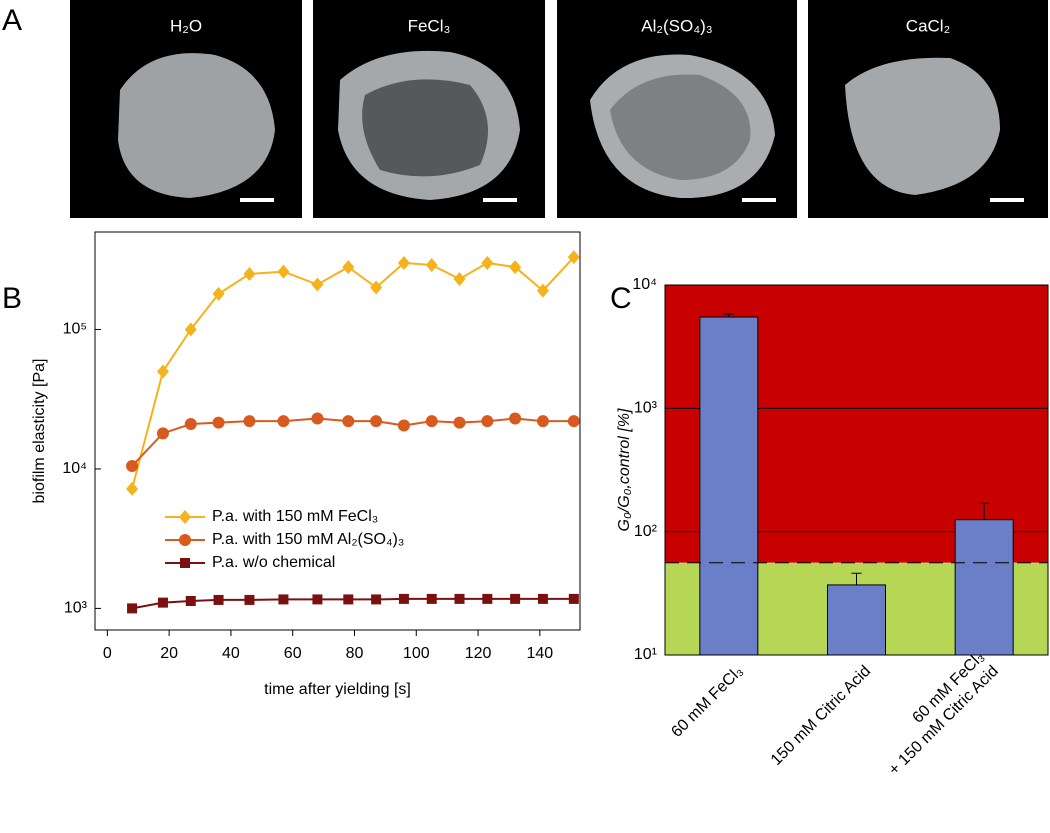 This screenshot has height=833, width=1050. I want to click on x-tick-label: 60 mM FeCl₃+ 150 mM Citric Acid, so click(937, 714).